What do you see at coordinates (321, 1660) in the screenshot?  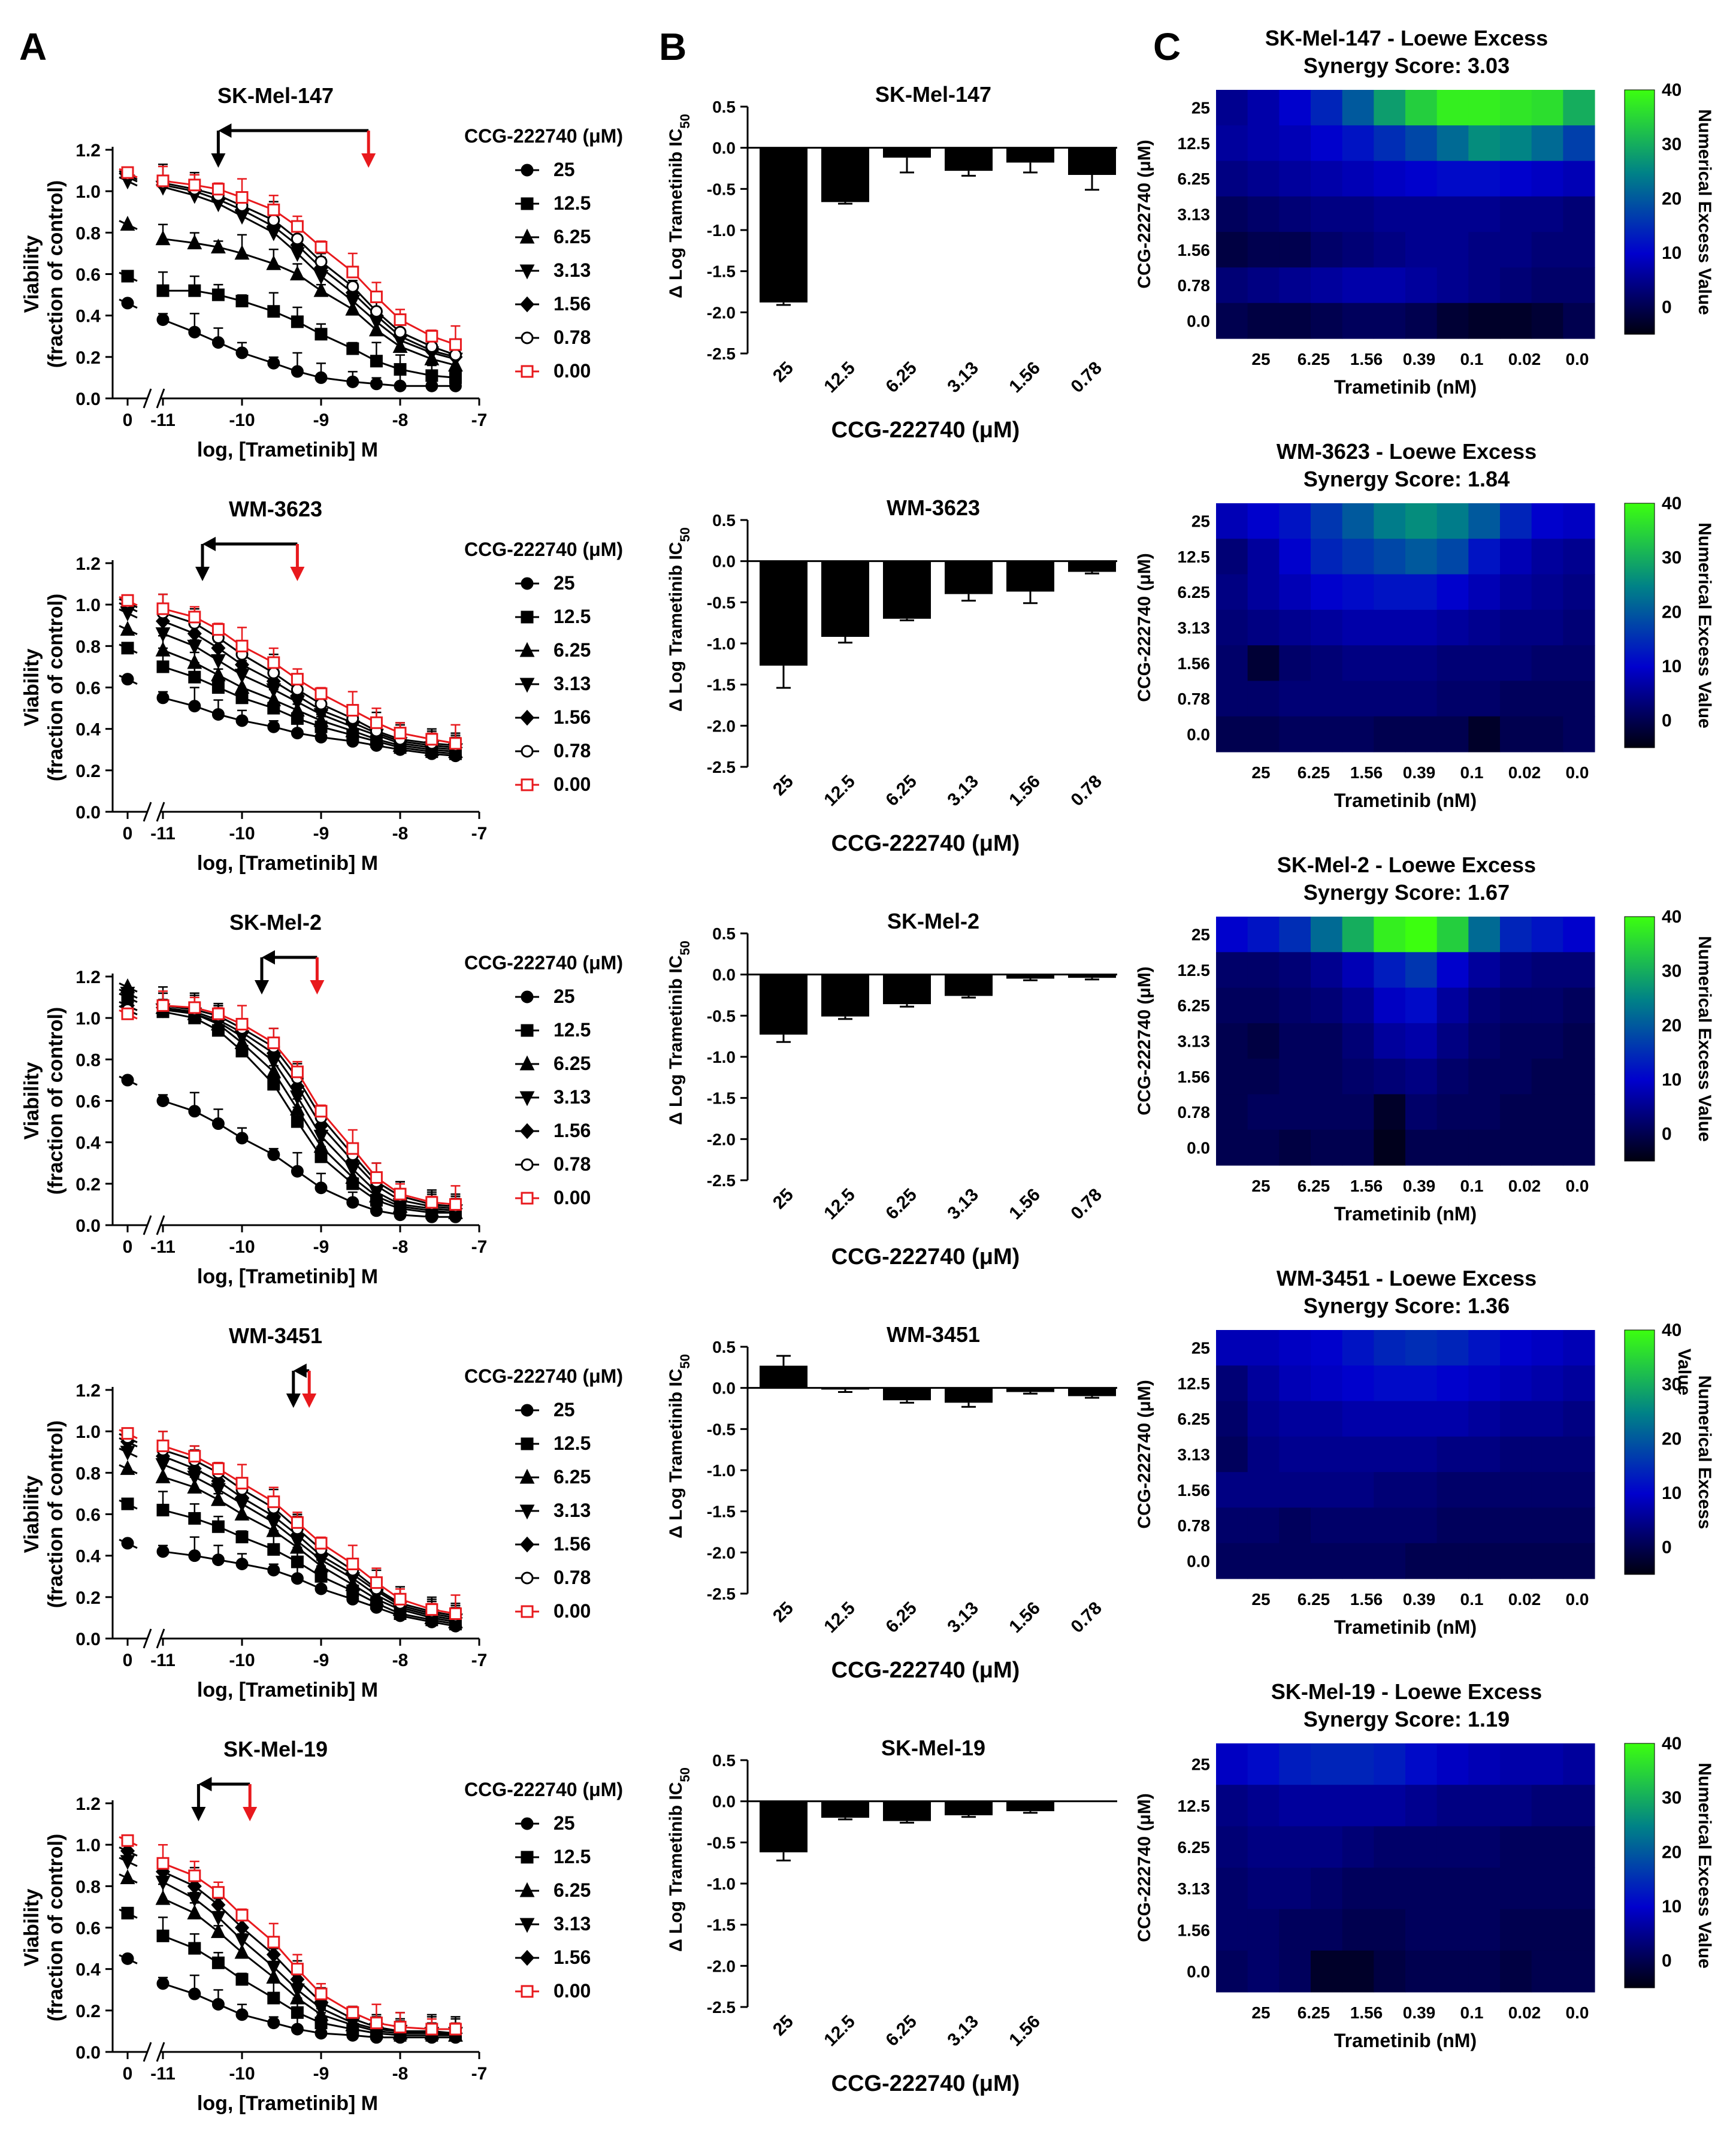 I see `x-tick-label: -9` at bounding box center [321, 1660].